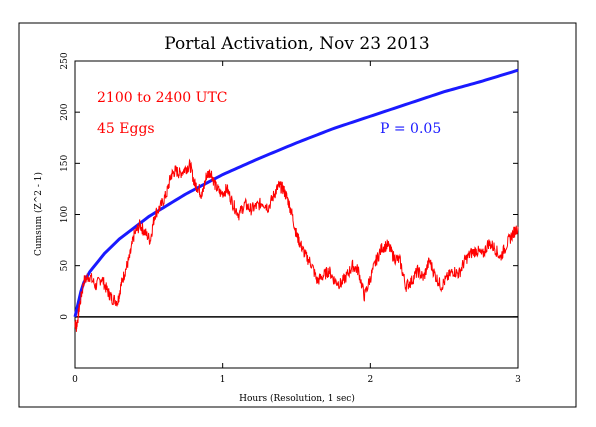 The width and height of the screenshot is (596, 427). I want to click on y-tick-label: 250, so click(65, 60).